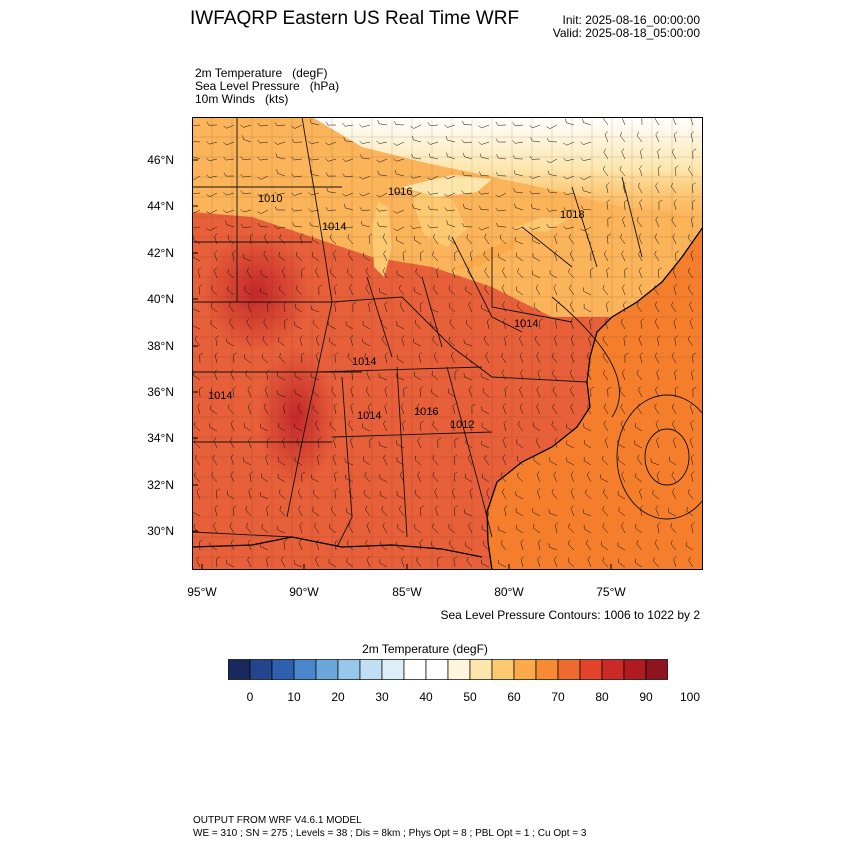 Image resolution: width=850 pixels, height=850 pixels. Describe the element at coordinates (160, 299) in the screenshot. I see `lat-label: 40°N` at that location.